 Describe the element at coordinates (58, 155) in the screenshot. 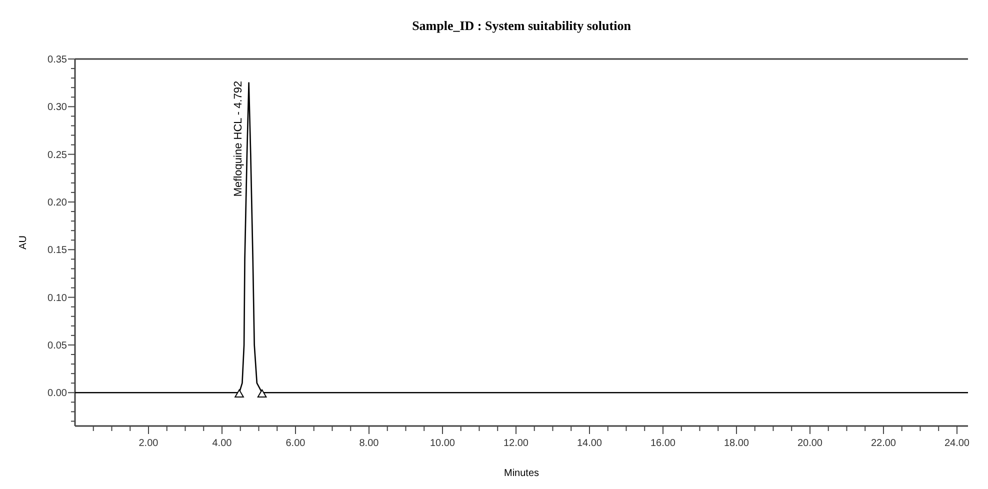

I see `y-tick-label: 0.25` at that location.